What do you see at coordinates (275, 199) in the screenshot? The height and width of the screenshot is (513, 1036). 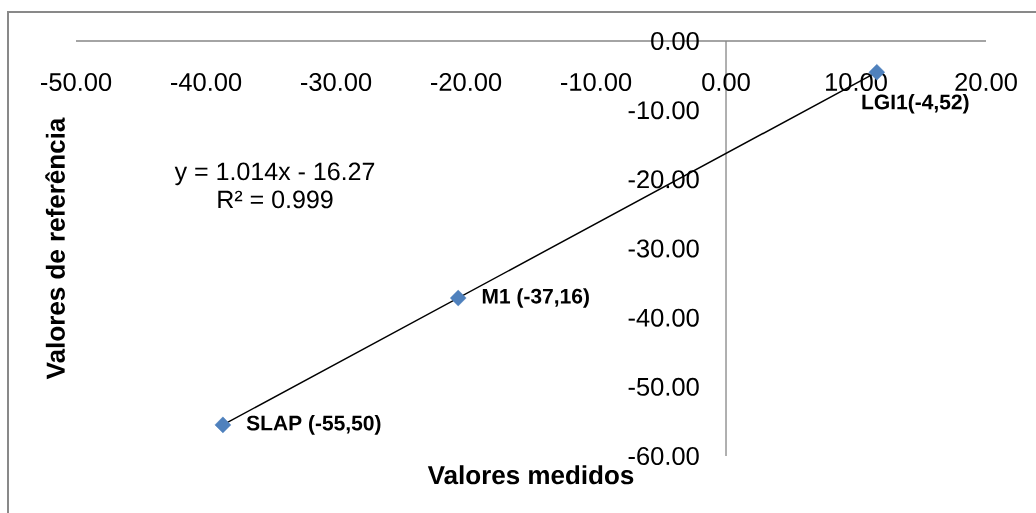 I see `annotation: R² = 0.999` at bounding box center [275, 199].